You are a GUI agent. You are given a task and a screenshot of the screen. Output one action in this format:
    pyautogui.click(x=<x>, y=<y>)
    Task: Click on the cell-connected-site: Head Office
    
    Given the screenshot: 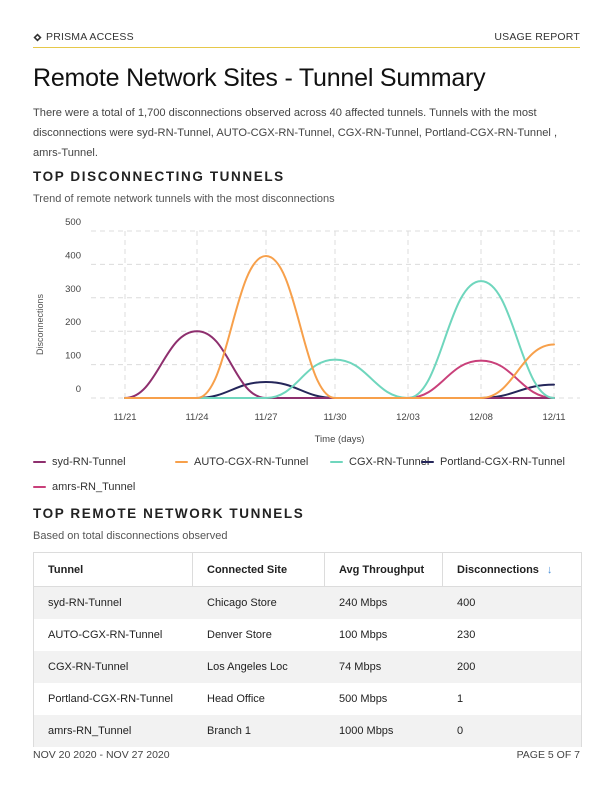 What is the action you would take?
    pyautogui.click(x=236, y=699)
    